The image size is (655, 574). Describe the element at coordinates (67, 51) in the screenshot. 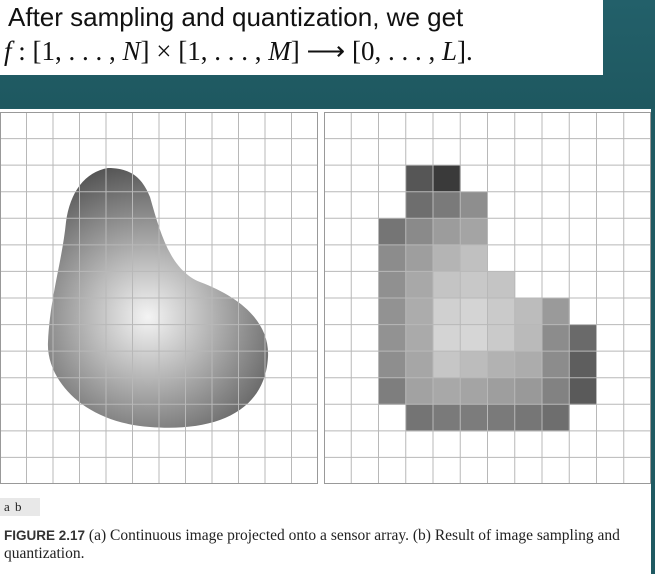

I see `formula-part-domain1: : [1, . . . ,` at that location.